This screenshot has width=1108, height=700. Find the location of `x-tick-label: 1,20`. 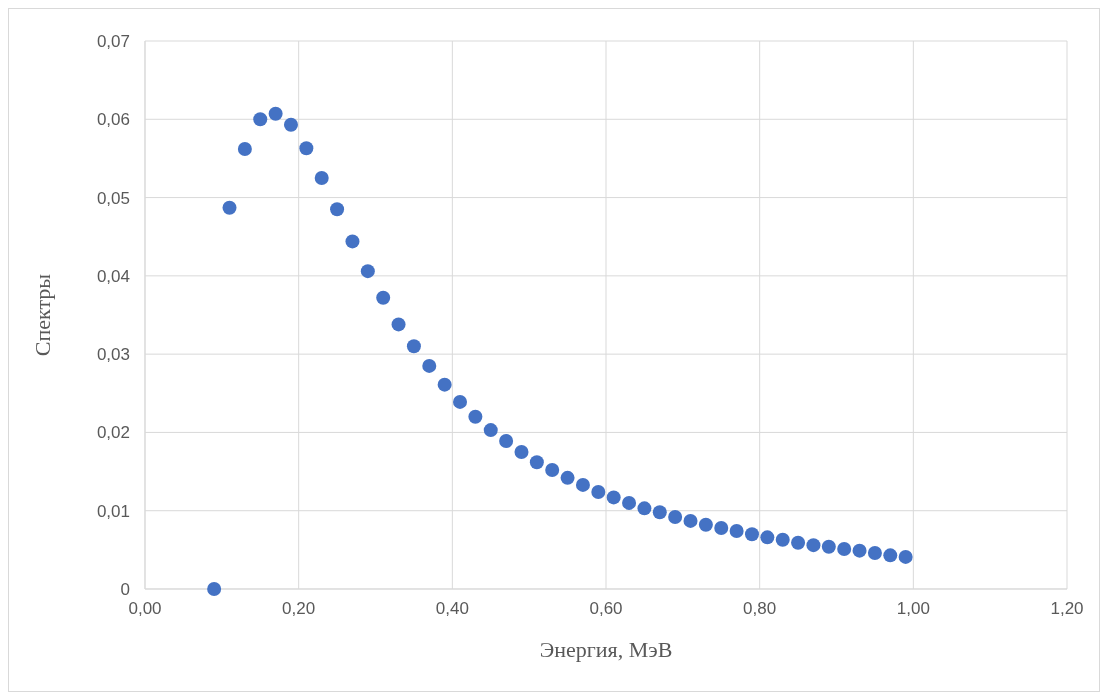

x-tick-label: 1,20 is located at coordinates (1067, 608).